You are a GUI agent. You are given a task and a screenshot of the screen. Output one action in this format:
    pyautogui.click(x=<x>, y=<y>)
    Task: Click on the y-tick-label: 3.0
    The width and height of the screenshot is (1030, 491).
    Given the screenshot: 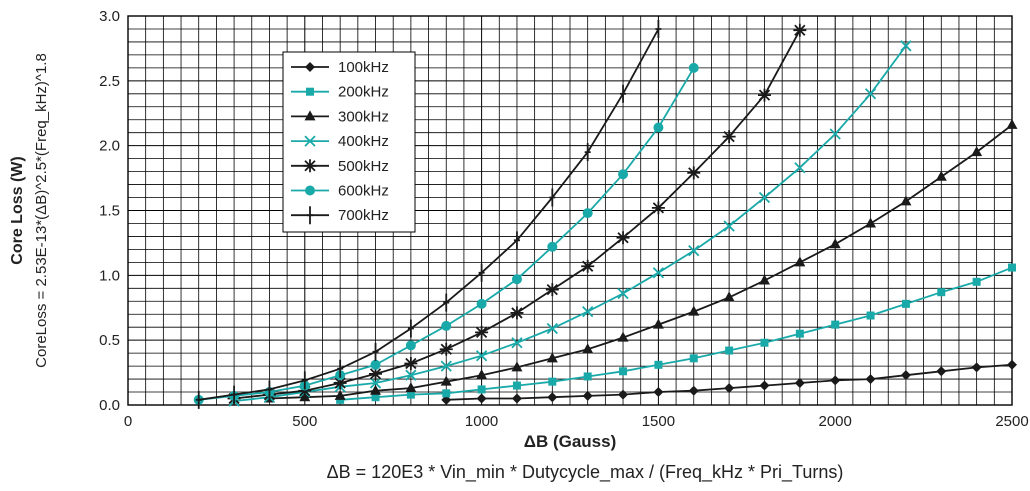 What is the action you would take?
    pyautogui.click(x=109, y=16)
    